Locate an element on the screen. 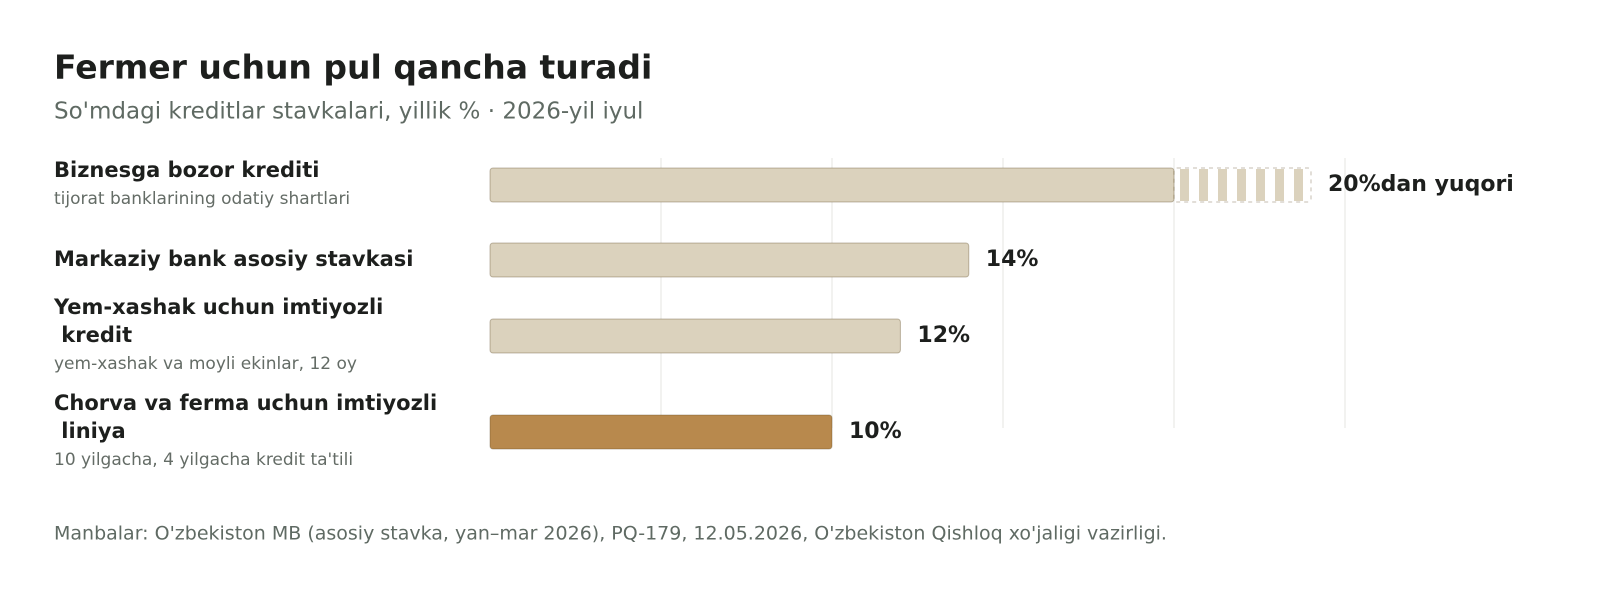 This screenshot has height=592, width=1600. value-label: 12% is located at coordinates (943, 335).